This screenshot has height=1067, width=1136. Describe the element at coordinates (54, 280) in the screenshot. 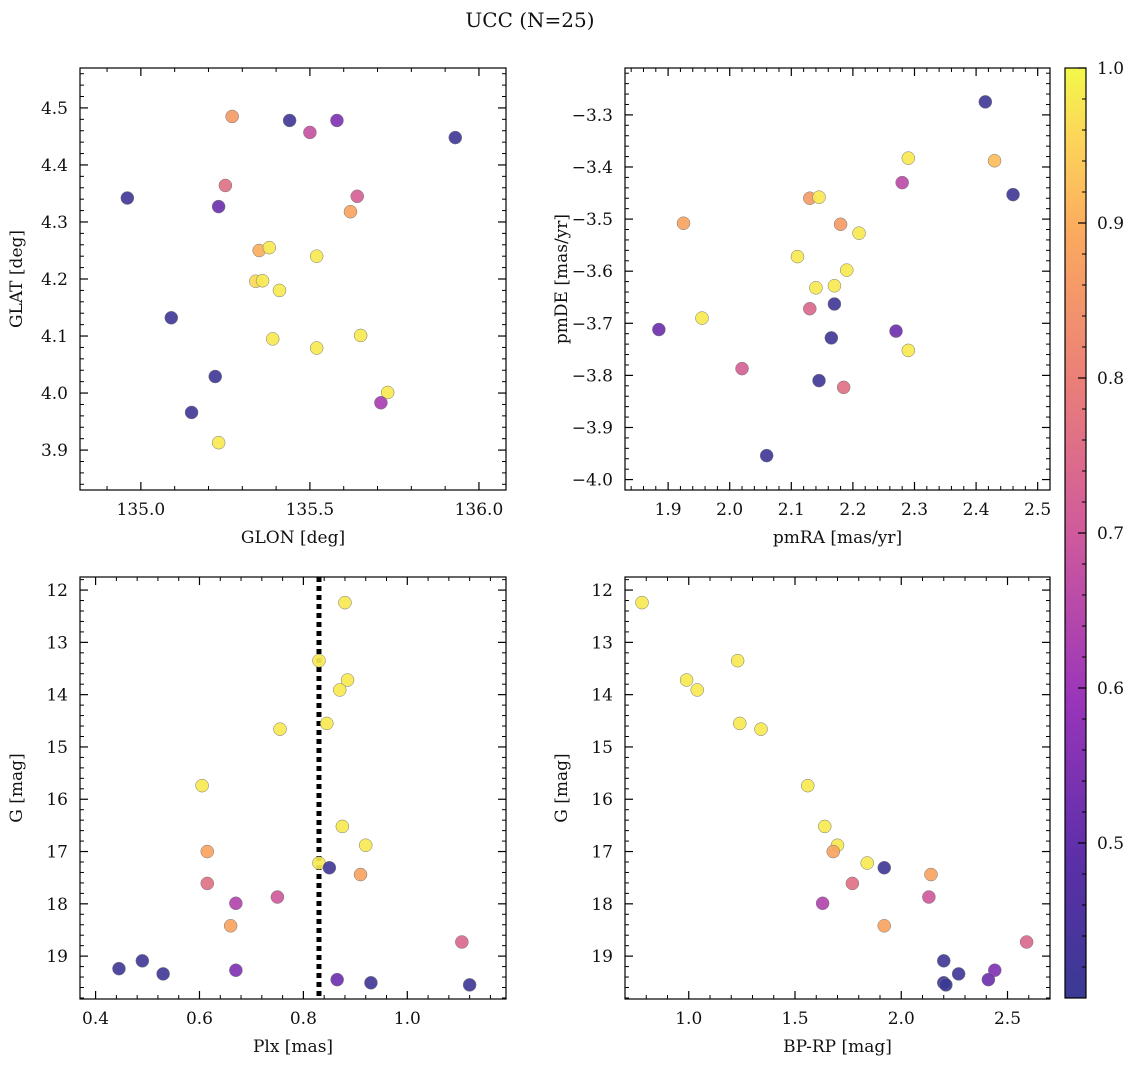

I see `y-tick-label: 4.2` at that location.